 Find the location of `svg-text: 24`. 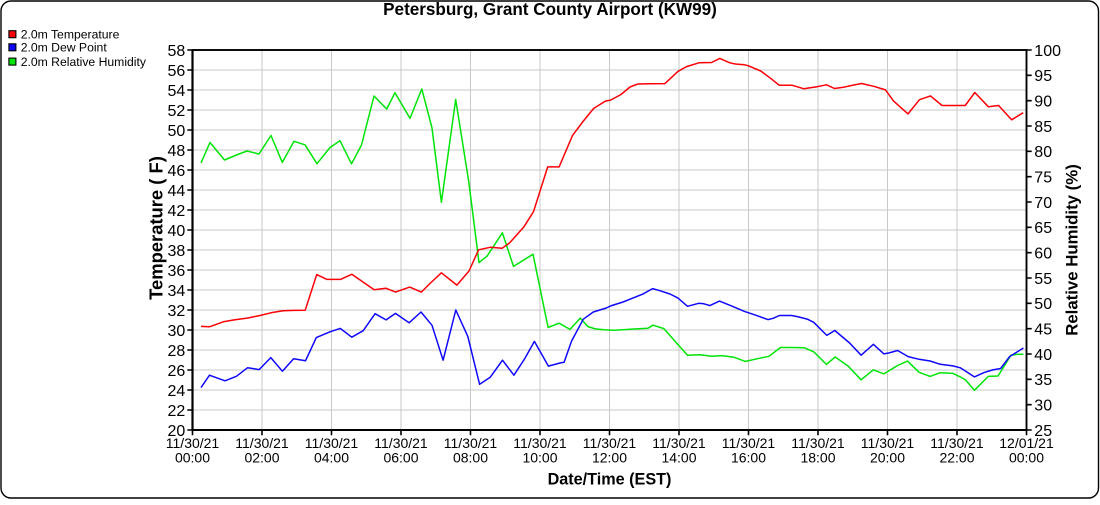

svg-text: 24 is located at coordinates (177, 391).